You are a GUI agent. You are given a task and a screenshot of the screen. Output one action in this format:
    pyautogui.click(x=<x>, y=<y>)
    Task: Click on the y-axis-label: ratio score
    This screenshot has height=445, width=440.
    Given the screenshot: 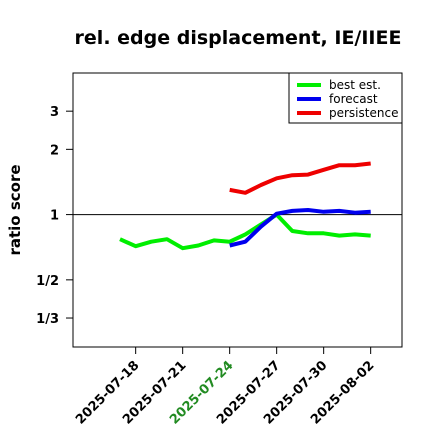 What is the action you would take?
    pyautogui.click(x=15, y=209)
    